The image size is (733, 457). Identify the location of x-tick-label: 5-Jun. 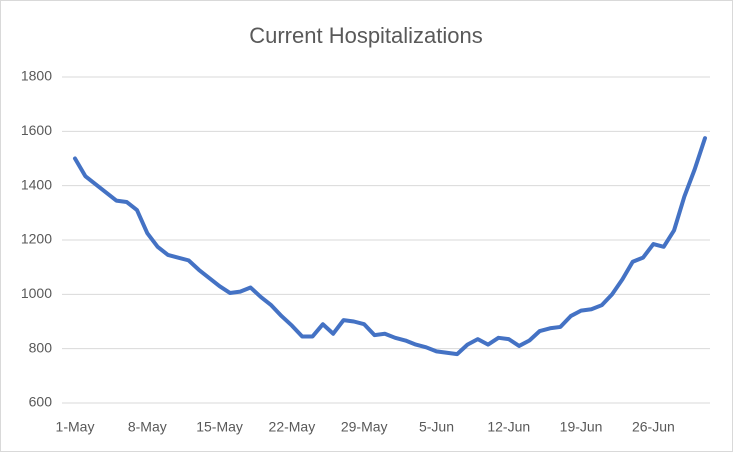
(436, 427).